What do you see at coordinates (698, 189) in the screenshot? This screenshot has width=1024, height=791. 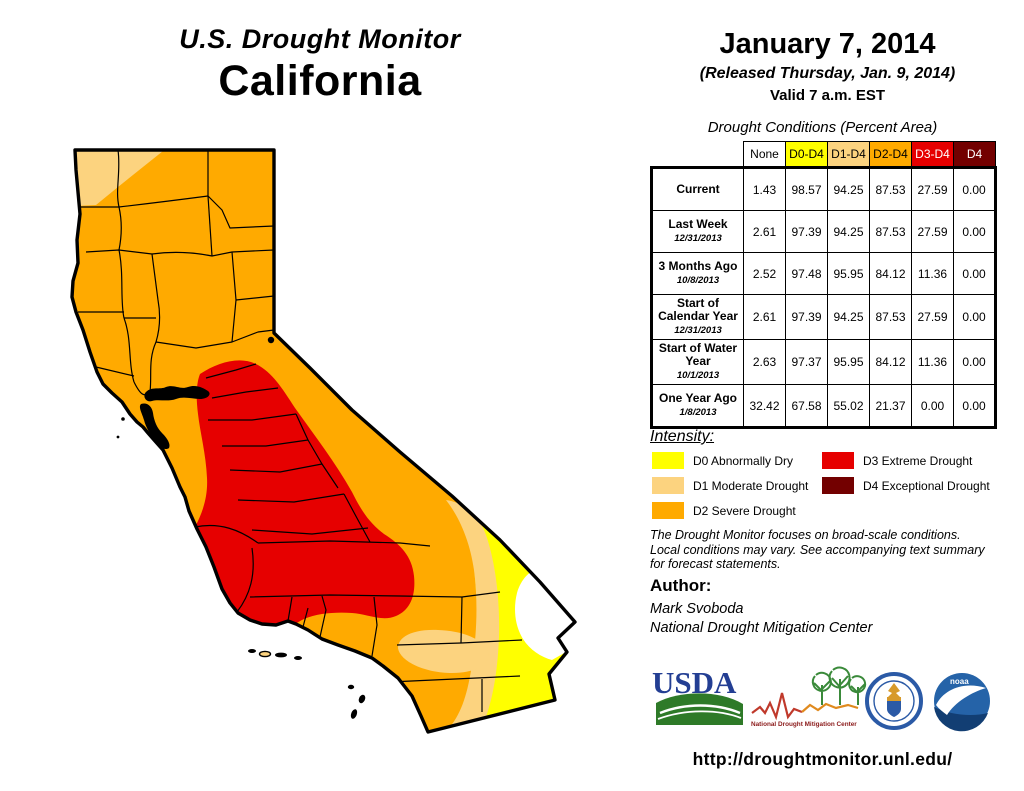 I see `row-label: Current` at bounding box center [698, 189].